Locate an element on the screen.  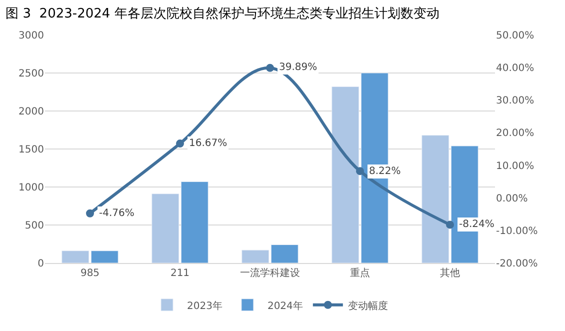
y-tick-label: 2000 is located at coordinates (31, 112).